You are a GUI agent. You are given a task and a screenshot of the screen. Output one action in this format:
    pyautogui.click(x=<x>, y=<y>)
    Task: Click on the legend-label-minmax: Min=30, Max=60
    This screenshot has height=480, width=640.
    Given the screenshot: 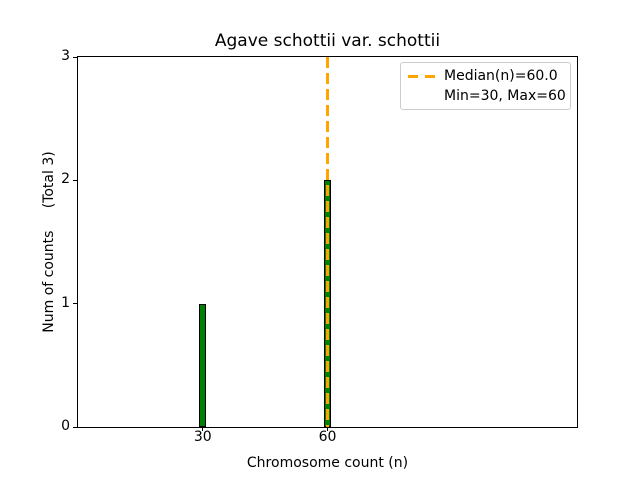 What is the action you would take?
    pyautogui.click(x=505, y=96)
    